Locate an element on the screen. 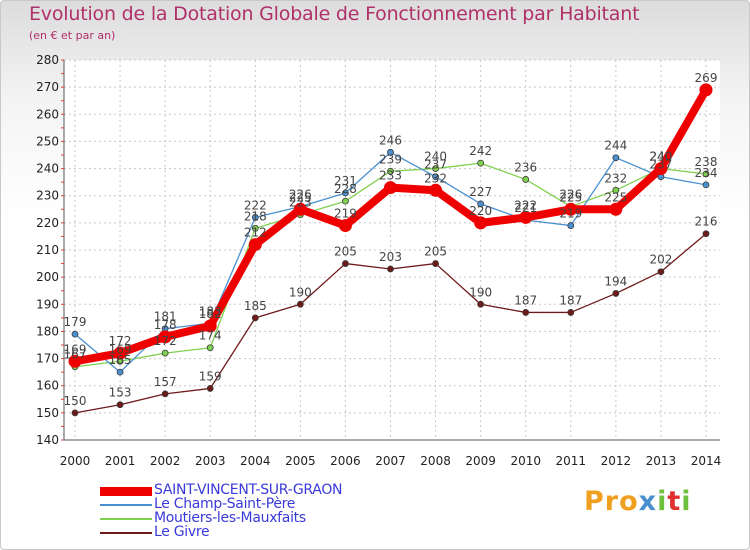 The width and height of the screenshot is (750, 550). data-label-saint-vincent: 172 is located at coordinates (120, 341).